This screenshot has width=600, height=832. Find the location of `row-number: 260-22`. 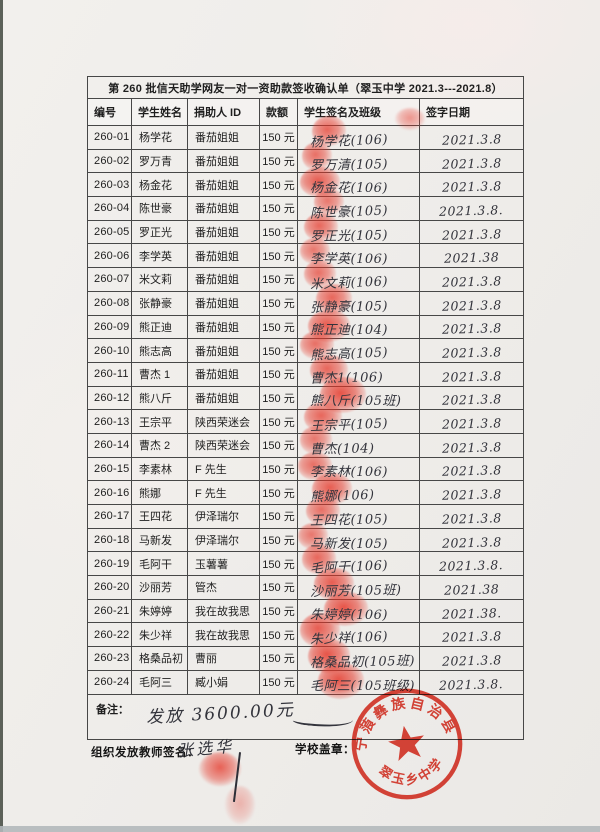

row-number: 260-22 is located at coordinates (109, 635).